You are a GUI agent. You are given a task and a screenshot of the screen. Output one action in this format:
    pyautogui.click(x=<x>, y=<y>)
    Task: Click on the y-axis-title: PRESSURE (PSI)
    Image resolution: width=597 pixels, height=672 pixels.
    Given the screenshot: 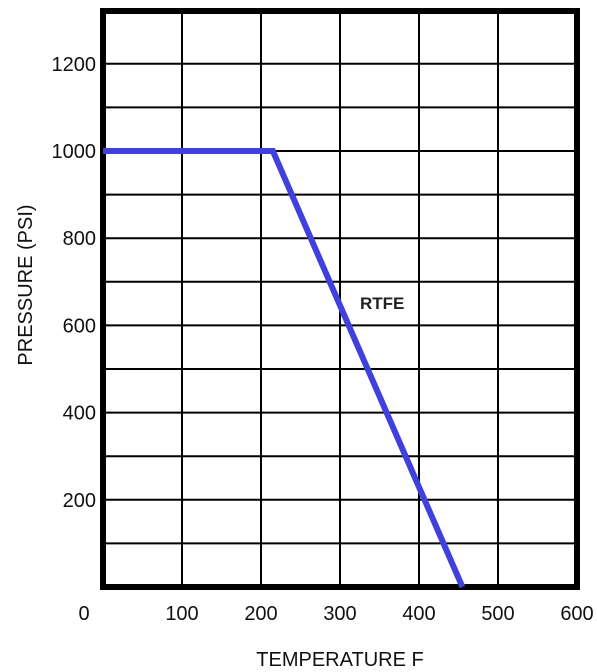 What is the action you would take?
    pyautogui.click(x=26, y=284)
    